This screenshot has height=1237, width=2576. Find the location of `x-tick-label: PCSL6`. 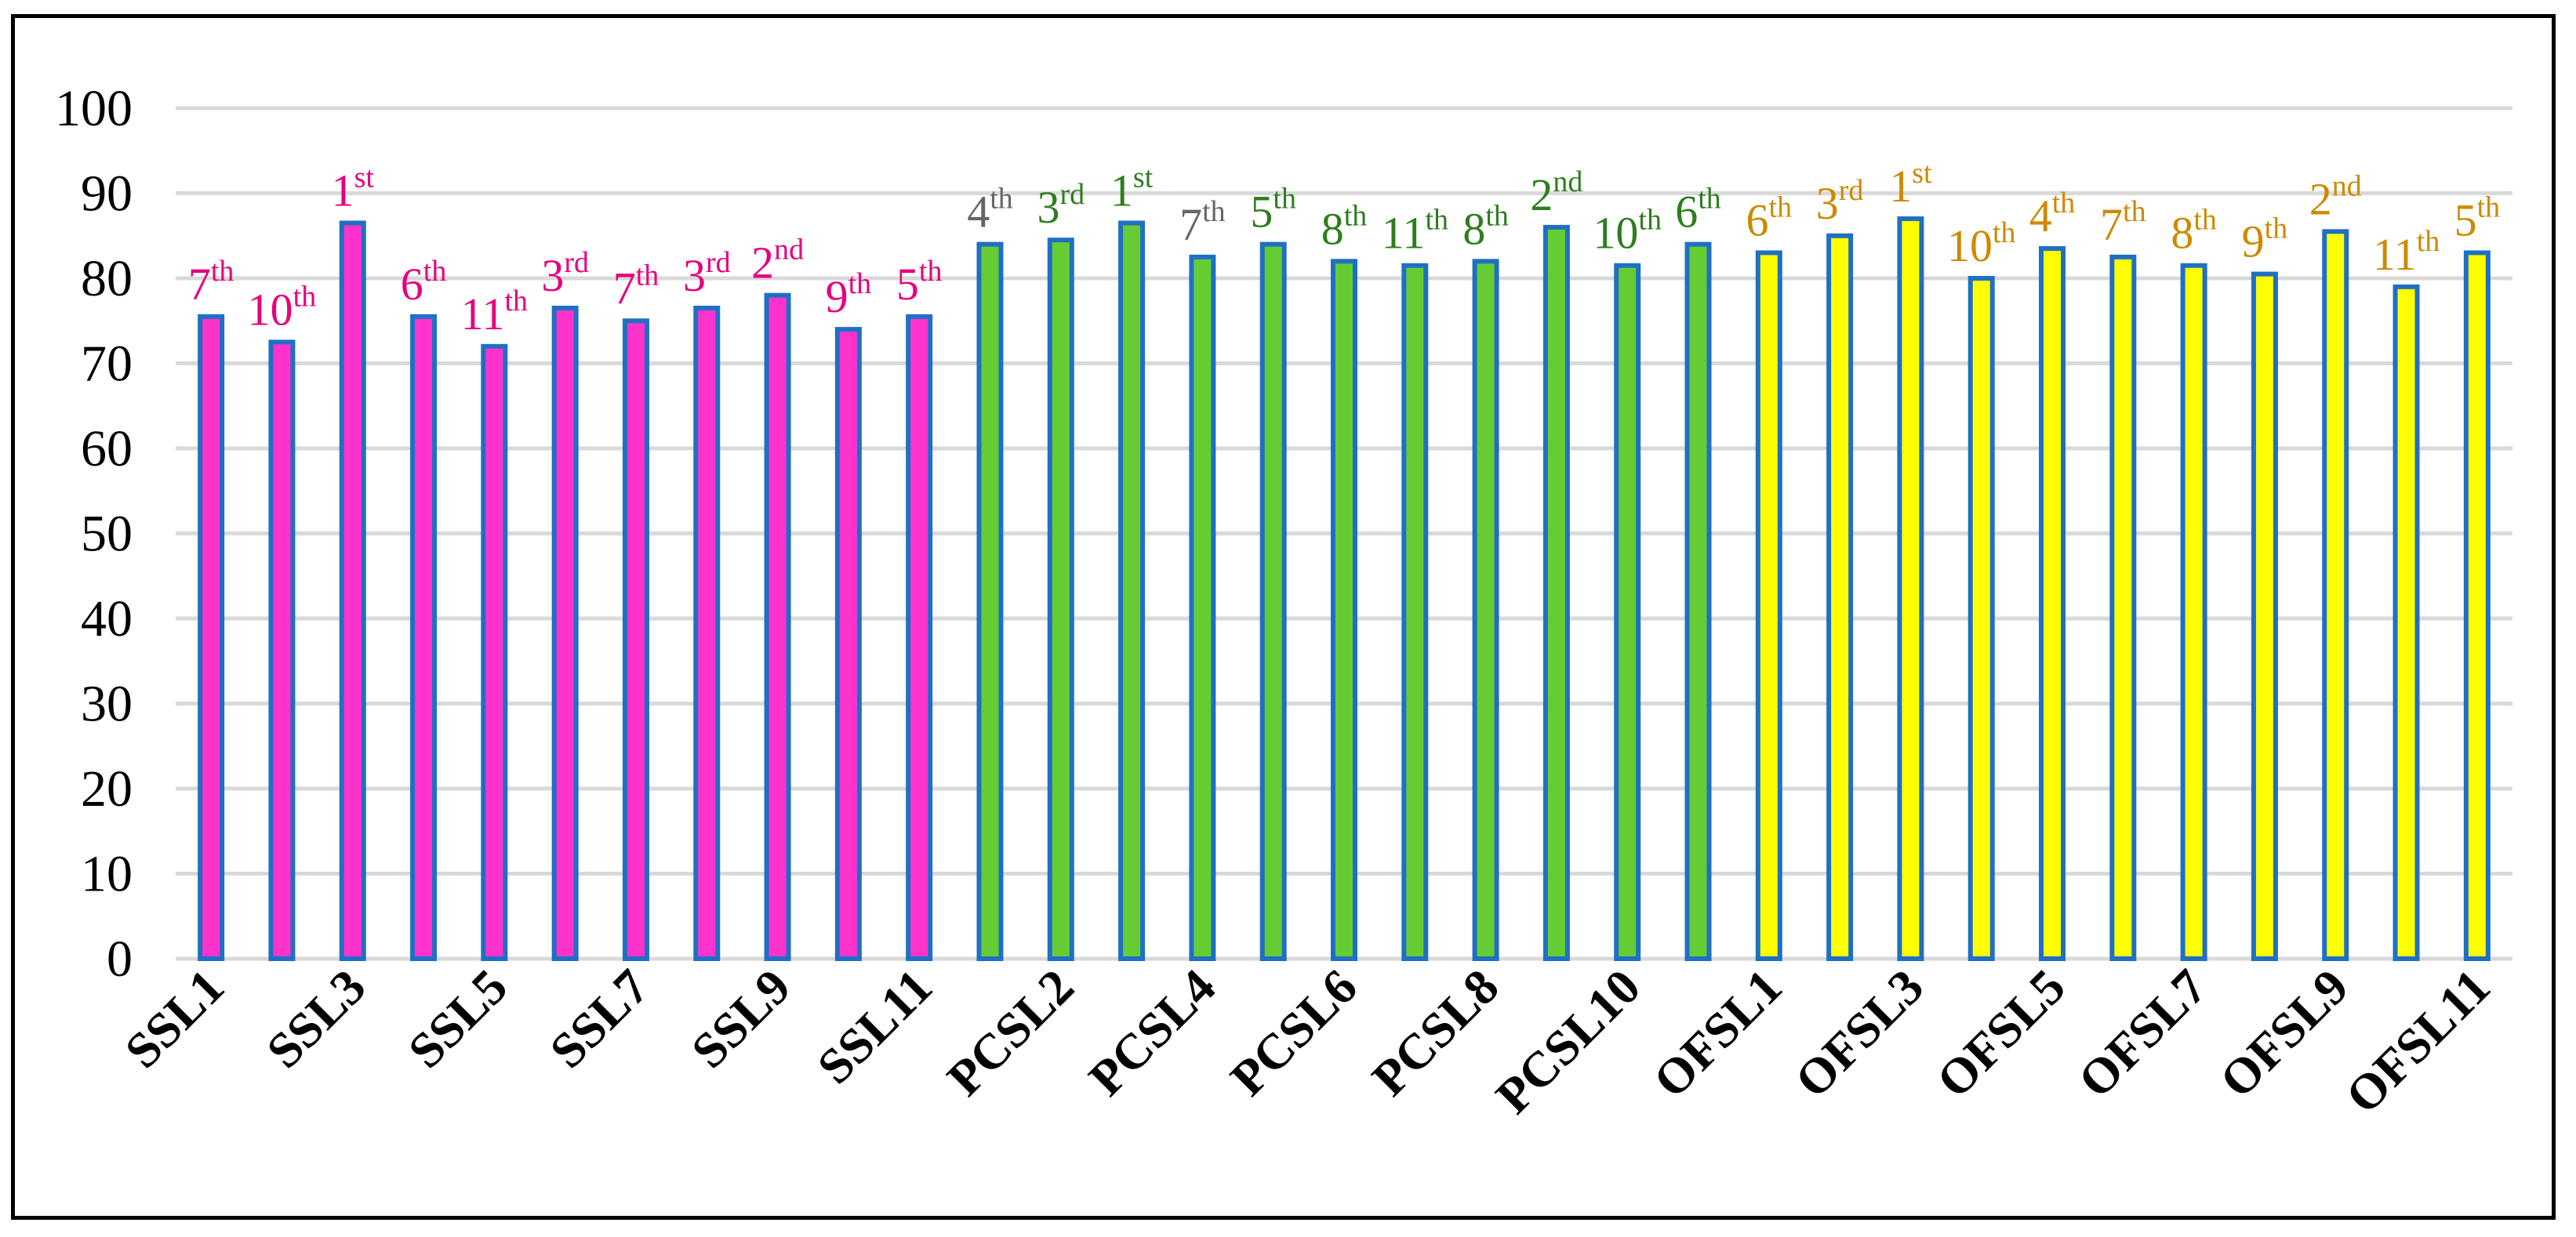

x-tick-label: PCSL6 is located at coordinates (1293, 1033).